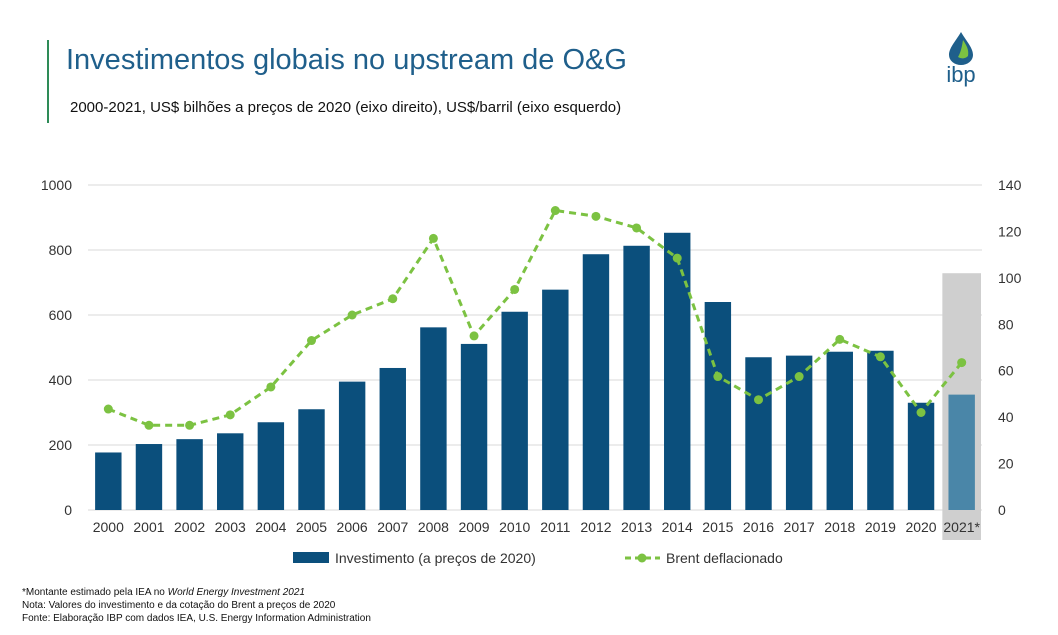  I want to click on footnote-estimate-source: World Energy Investment 2021, so click(236, 592).